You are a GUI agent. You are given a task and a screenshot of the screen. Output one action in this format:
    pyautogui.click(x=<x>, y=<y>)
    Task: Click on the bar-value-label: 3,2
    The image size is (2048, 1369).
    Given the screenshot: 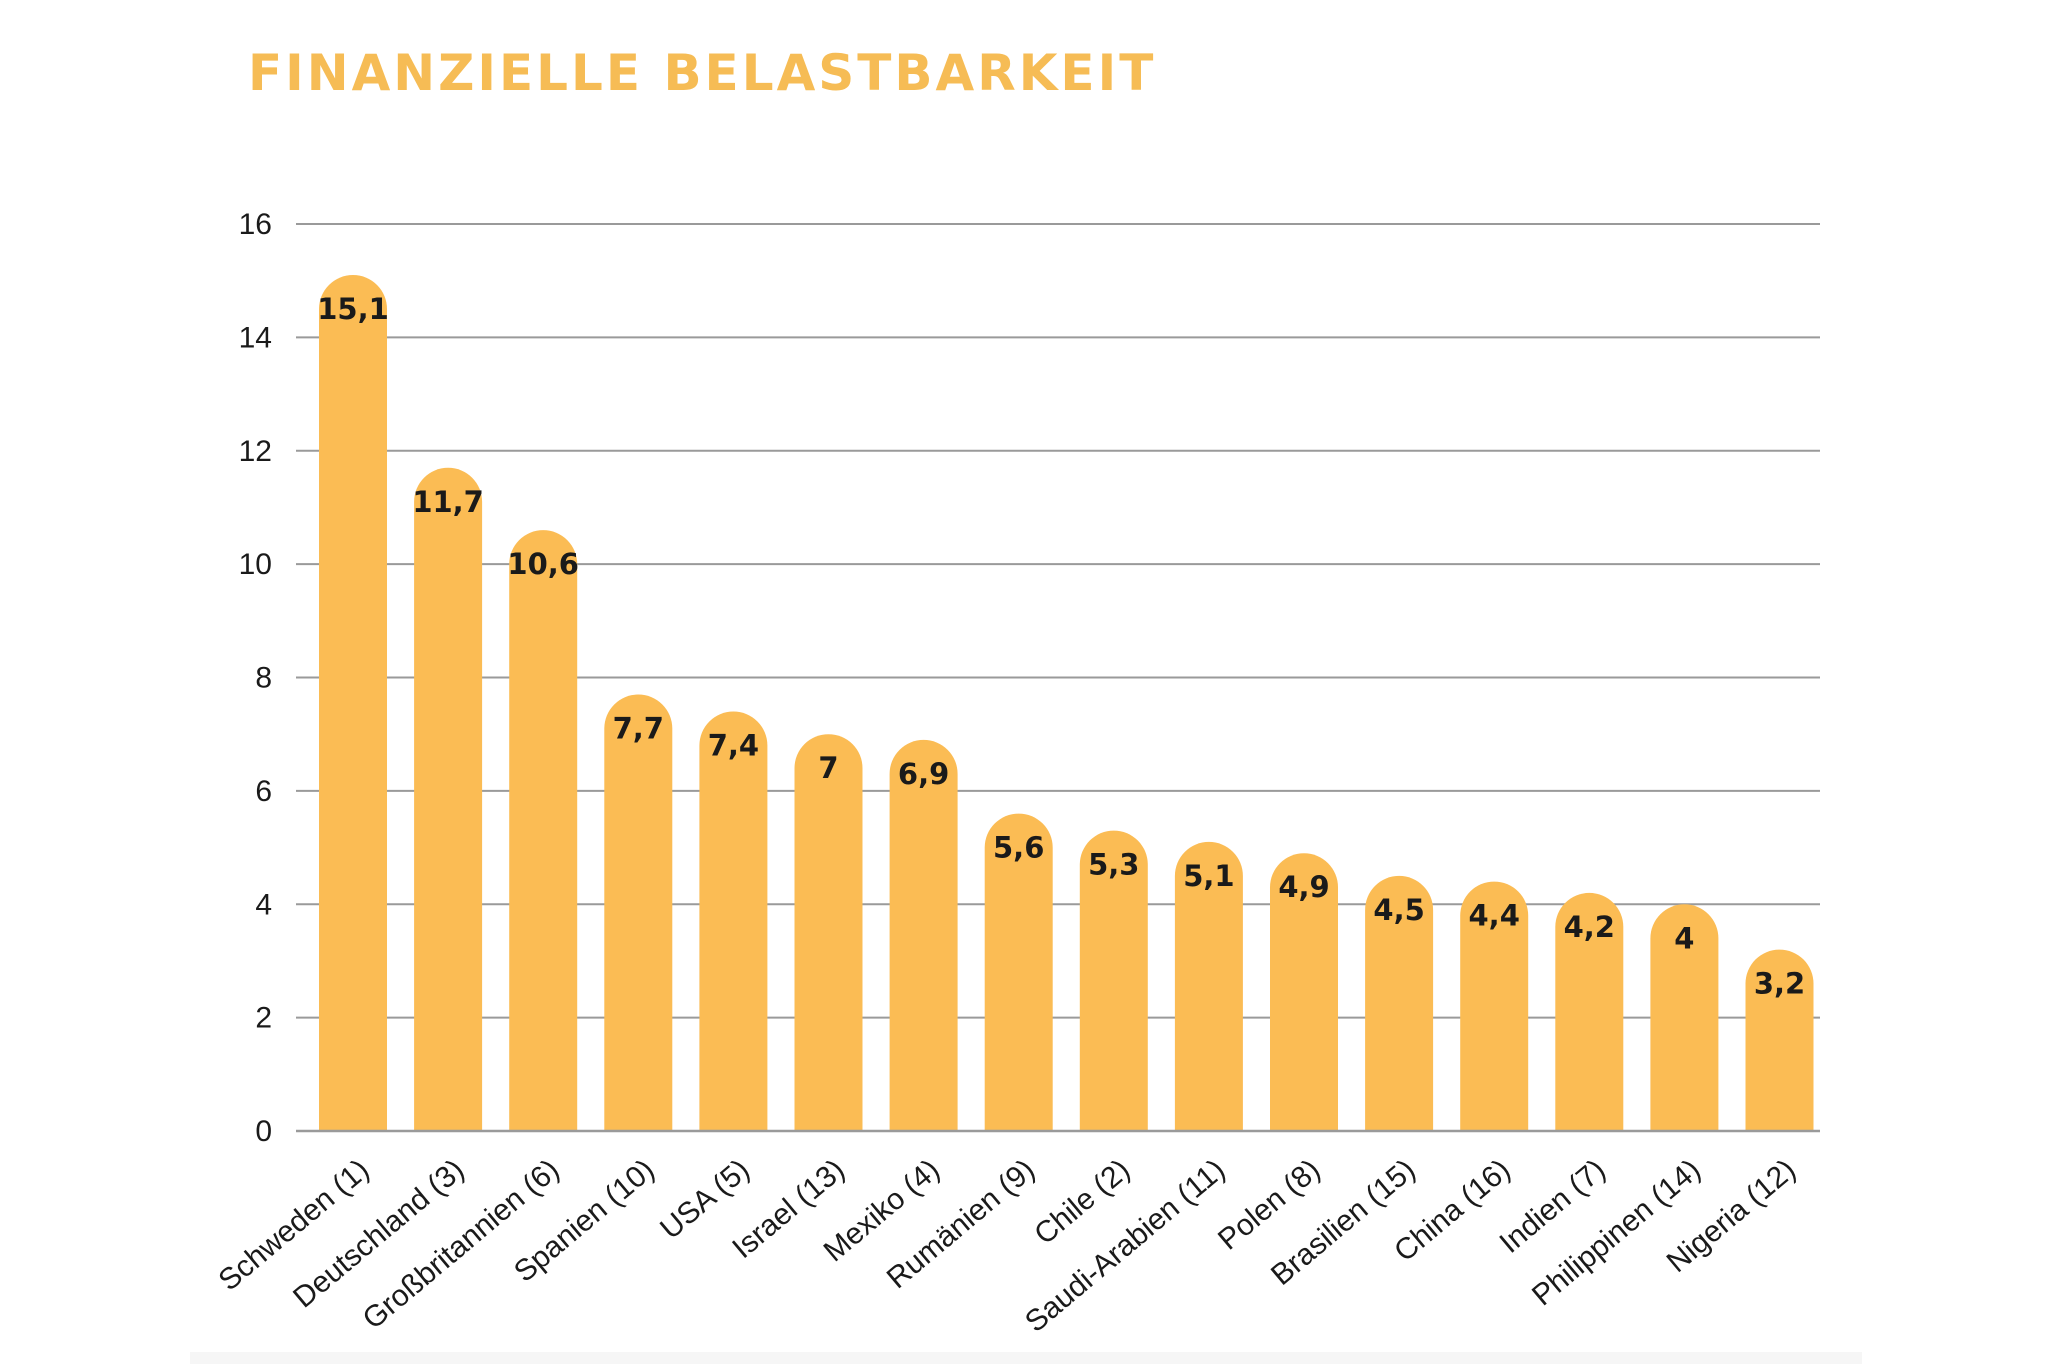 What is the action you would take?
    pyautogui.click(x=1779, y=984)
    